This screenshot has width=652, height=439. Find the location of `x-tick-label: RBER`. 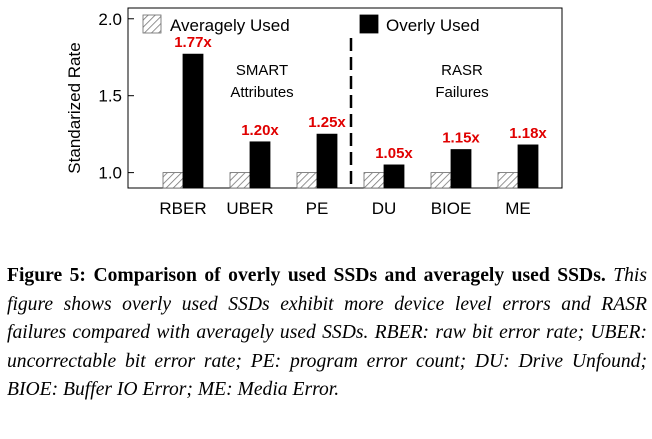

x-tick-label: RBER is located at coordinates (182, 208).